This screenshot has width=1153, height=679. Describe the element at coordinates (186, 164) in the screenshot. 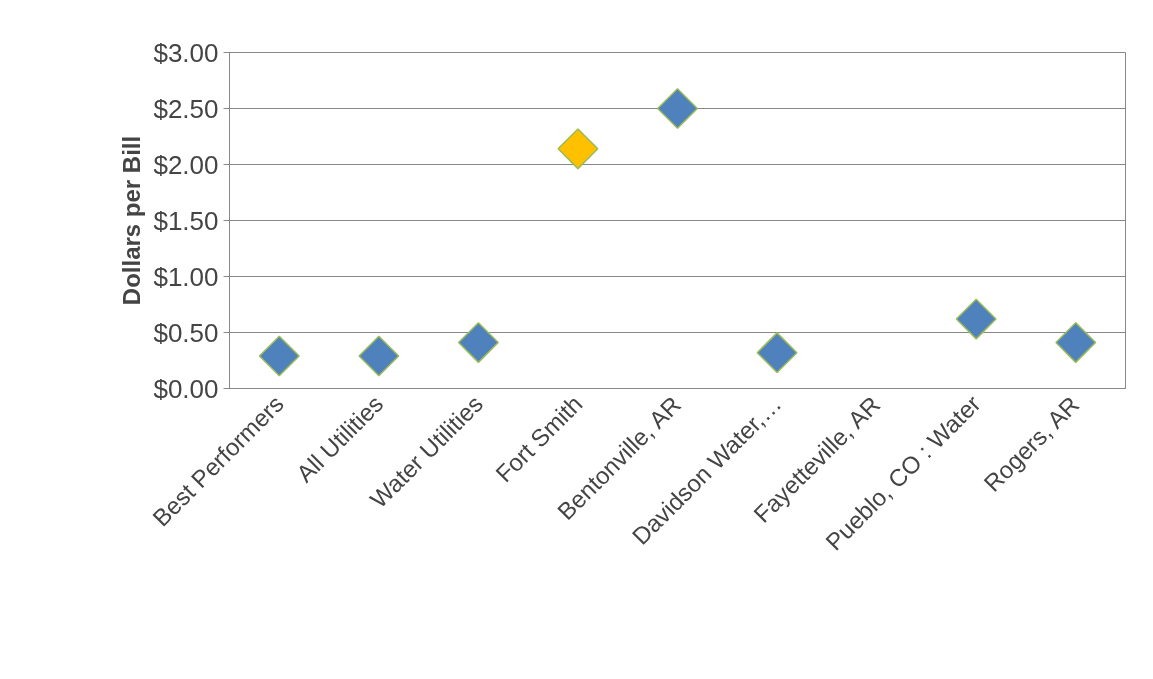

I see `y-tick-label: $2.00` at that location.